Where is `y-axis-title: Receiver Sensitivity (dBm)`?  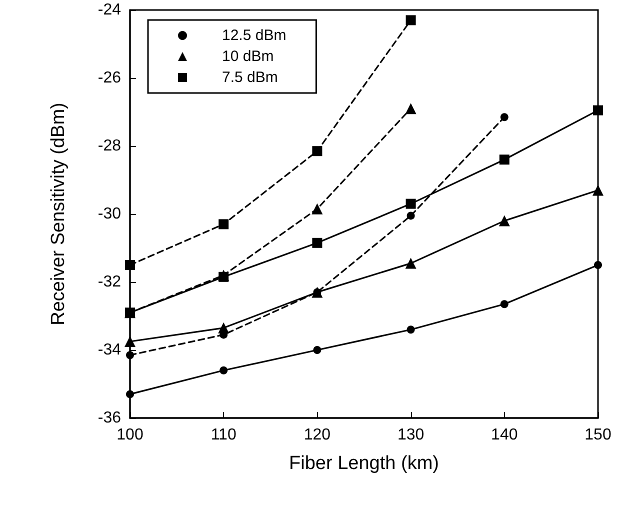
y-axis-title: Receiver Sensitivity (dBm) is located at coordinates (58, 214).